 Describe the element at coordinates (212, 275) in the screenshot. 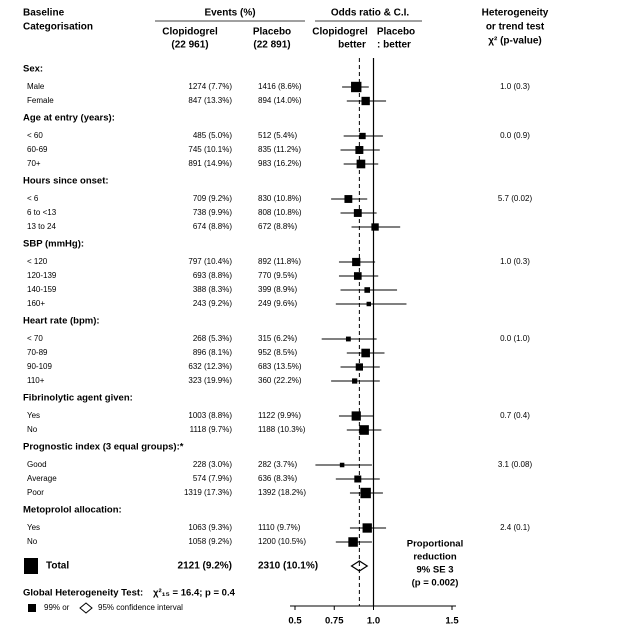

I see `clopidogrel-events: 693 (8.8%)` at that location.